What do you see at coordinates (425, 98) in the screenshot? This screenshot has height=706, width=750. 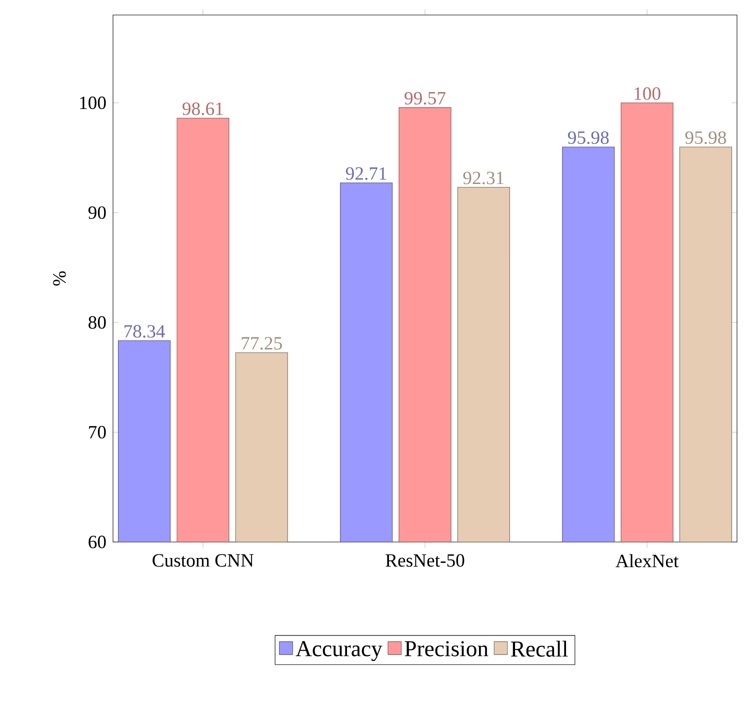 I see `data-label: 99.57` at bounding box center [425, 98].